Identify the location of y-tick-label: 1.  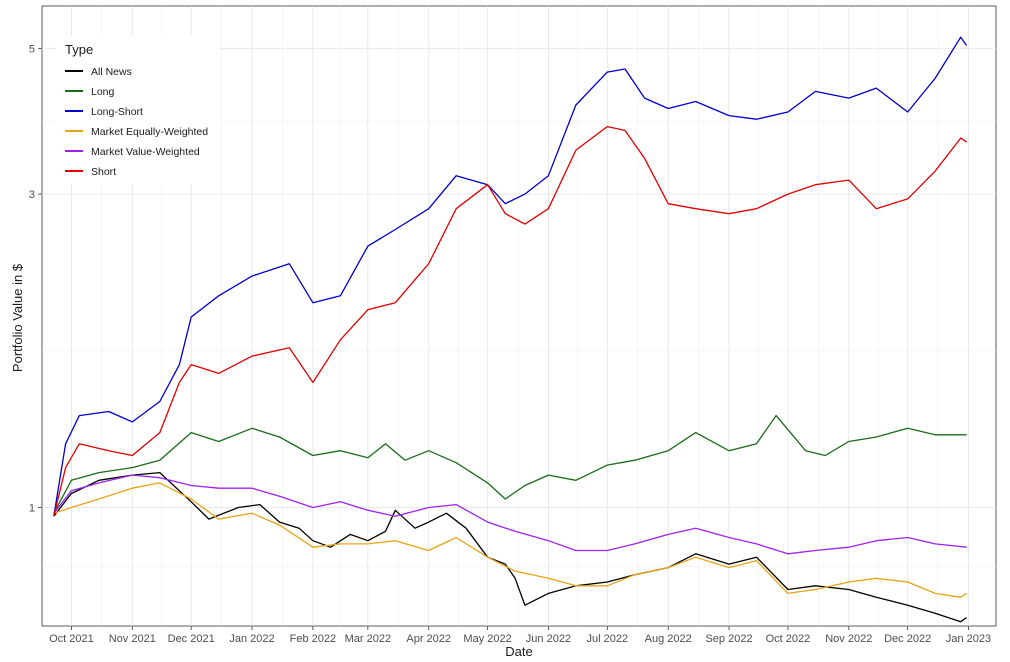
(32, 508).